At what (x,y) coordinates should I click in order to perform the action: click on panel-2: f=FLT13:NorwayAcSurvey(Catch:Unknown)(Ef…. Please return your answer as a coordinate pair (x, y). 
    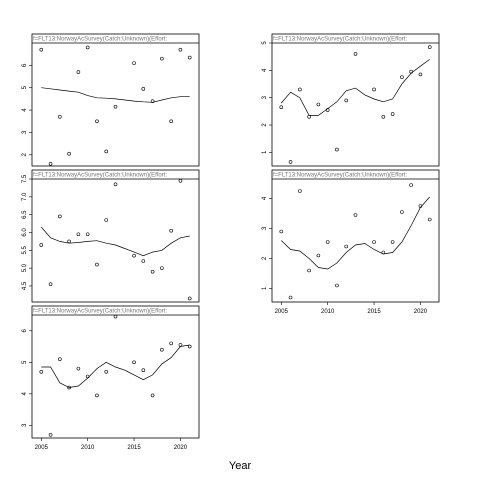
    Looking at the image, I should click on (351, 100).